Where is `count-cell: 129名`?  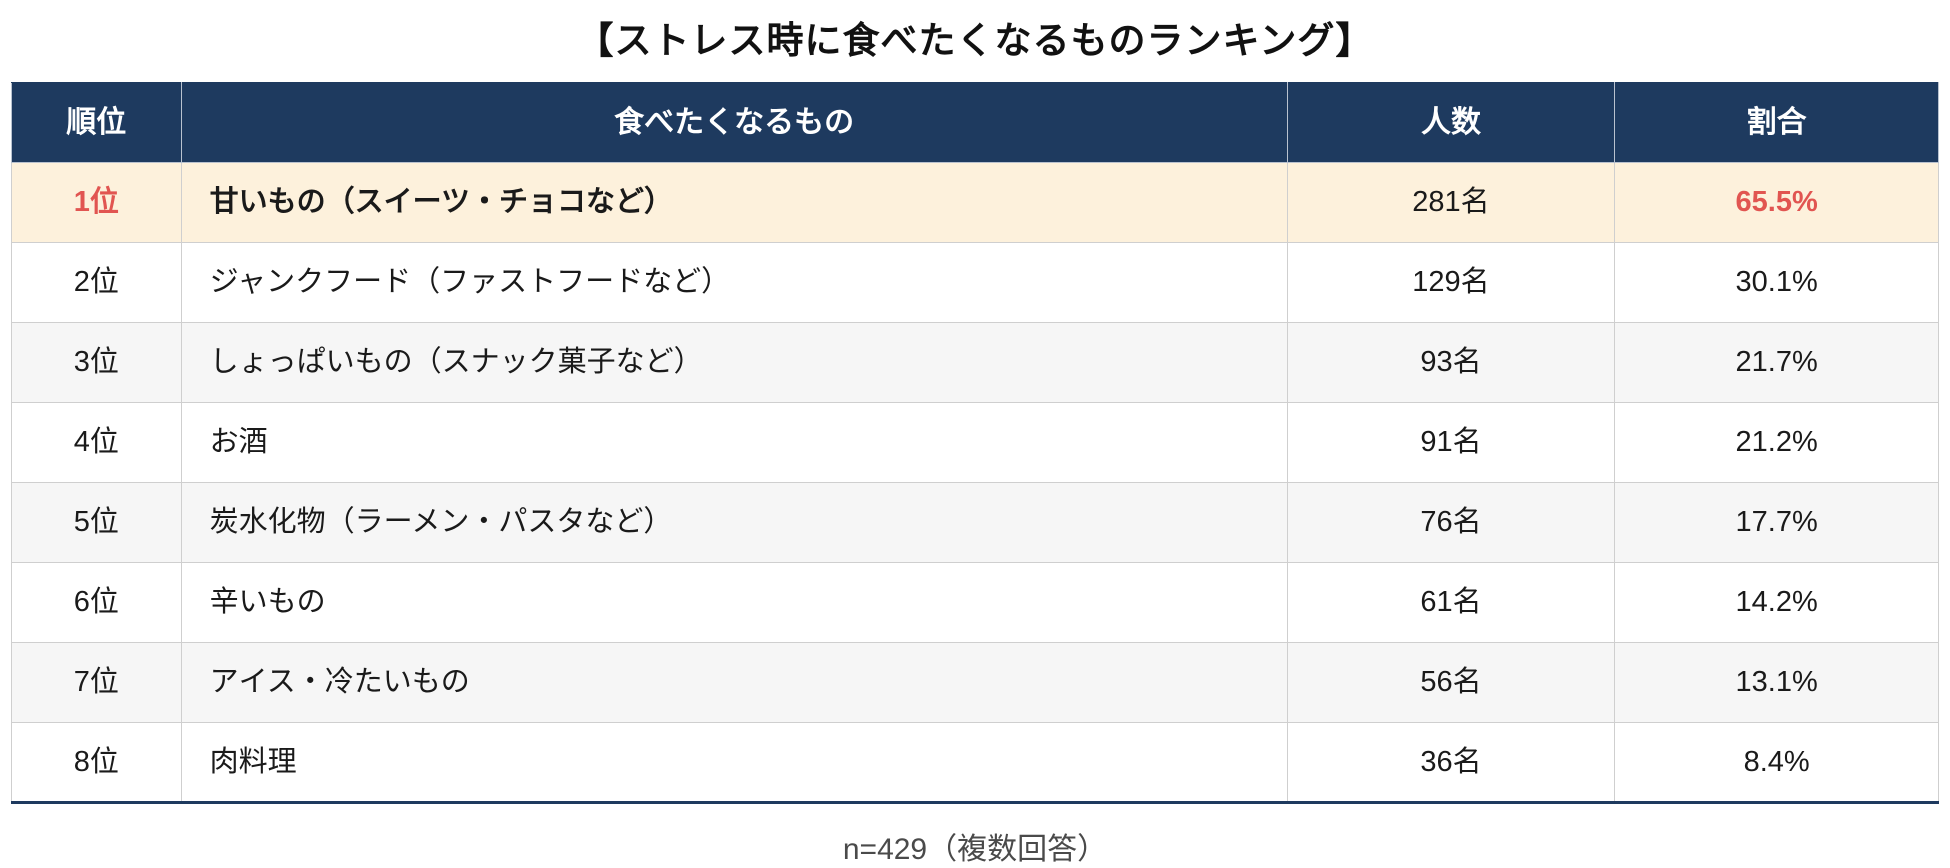
count-cell: 129名 is located at coordinates (1451, 282).